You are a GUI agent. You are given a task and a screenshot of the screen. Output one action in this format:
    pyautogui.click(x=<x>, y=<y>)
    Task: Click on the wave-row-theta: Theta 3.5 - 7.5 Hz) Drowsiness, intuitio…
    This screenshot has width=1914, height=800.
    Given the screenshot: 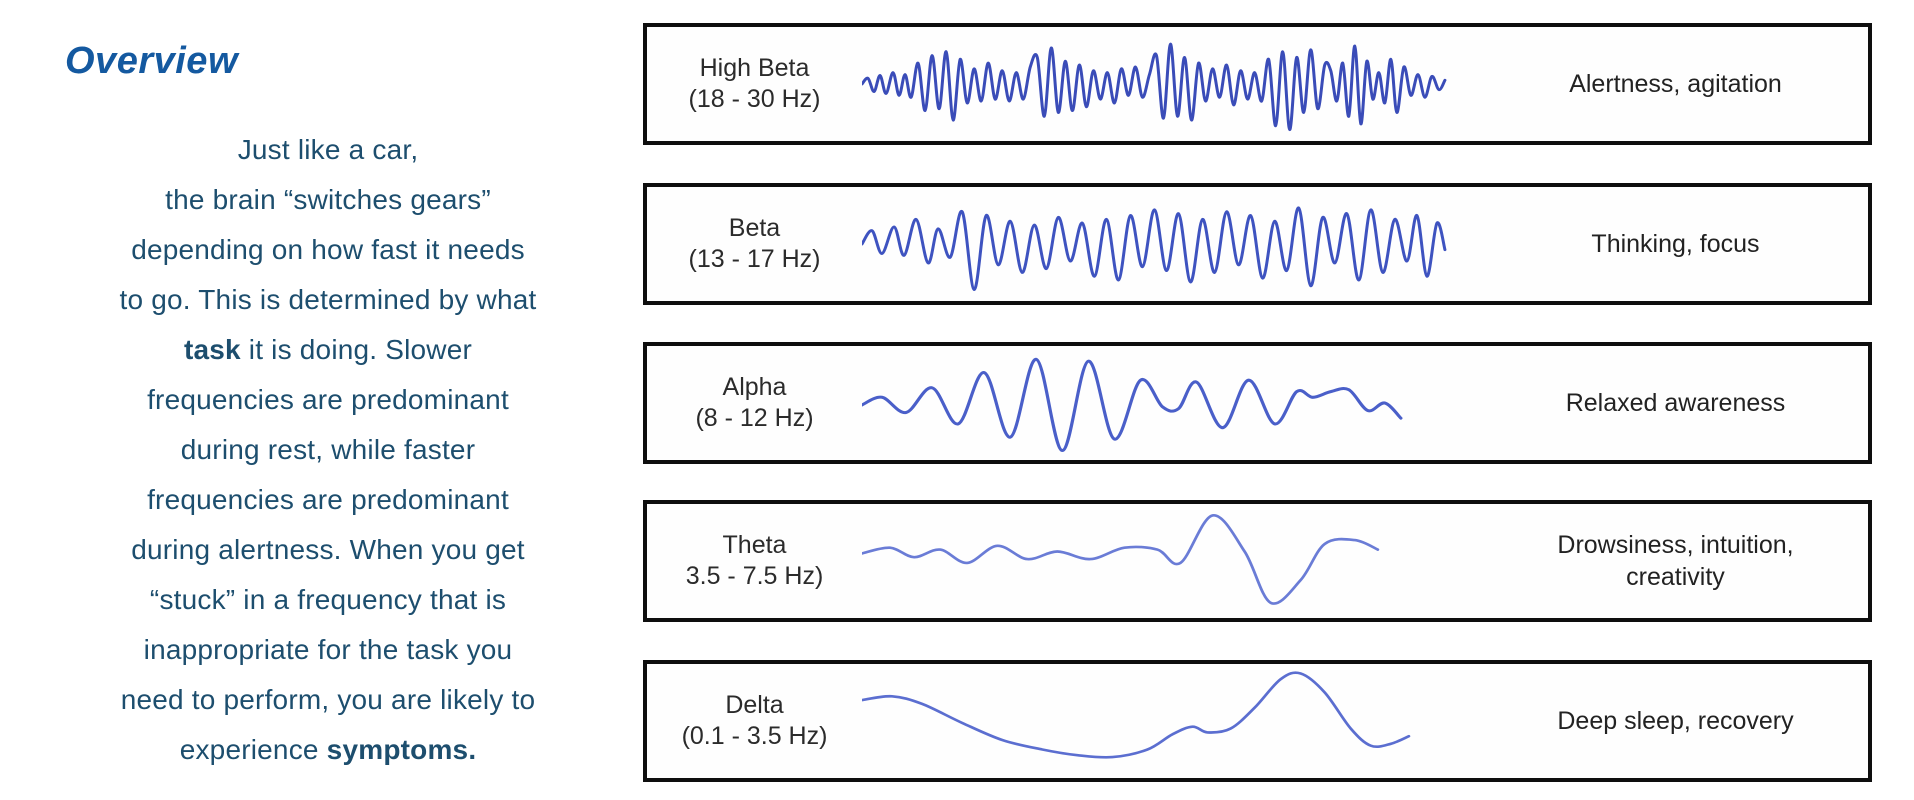 What is the action you would take?
    pyautogui.click(x=1257, y=561)
    